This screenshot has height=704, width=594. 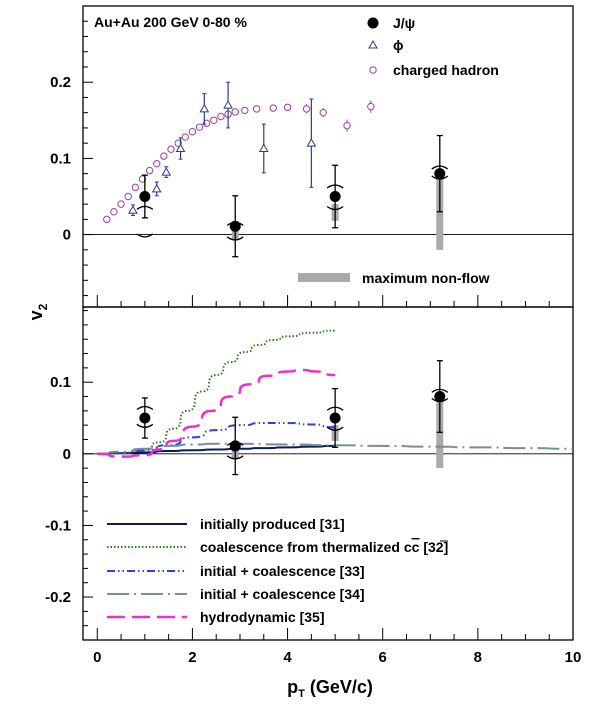 I want to click on legend-jpsi-label: J/ψ, so click(x=404, y=23).